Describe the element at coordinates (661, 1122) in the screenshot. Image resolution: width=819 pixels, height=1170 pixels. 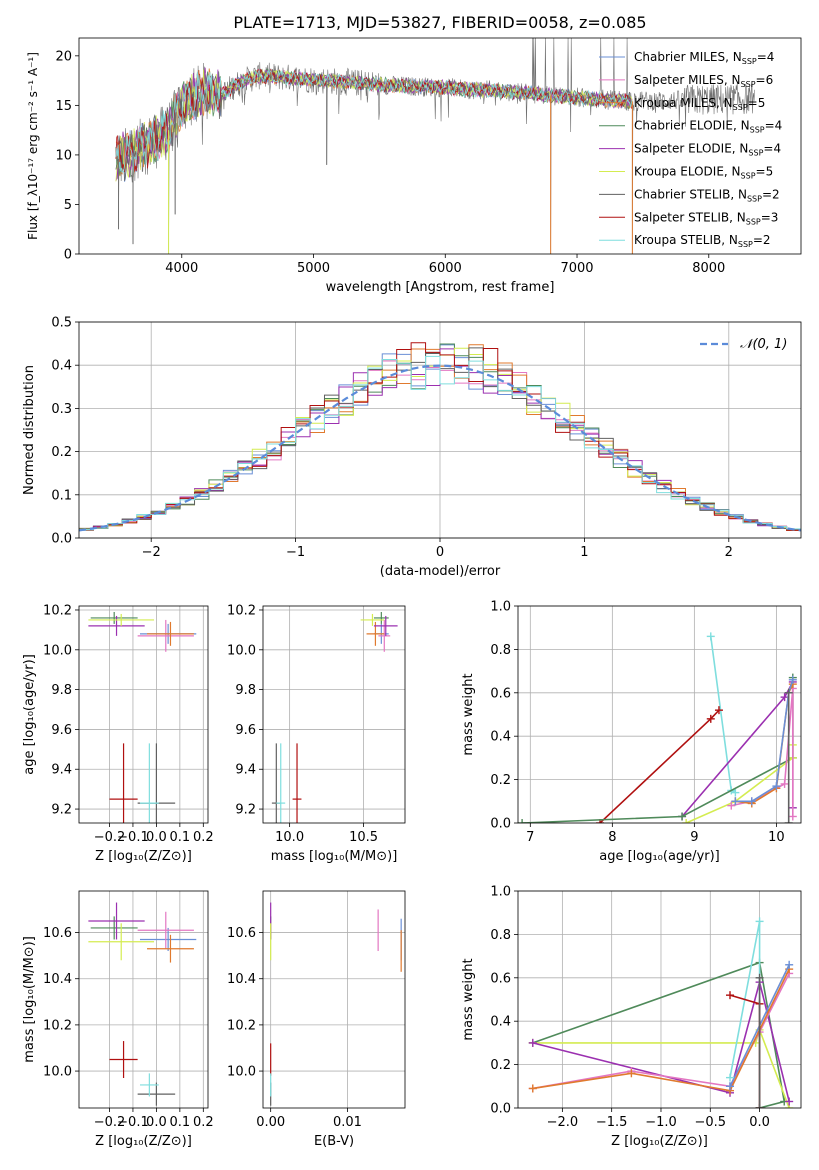
I see `x-tick-label: −1.0` at that location.